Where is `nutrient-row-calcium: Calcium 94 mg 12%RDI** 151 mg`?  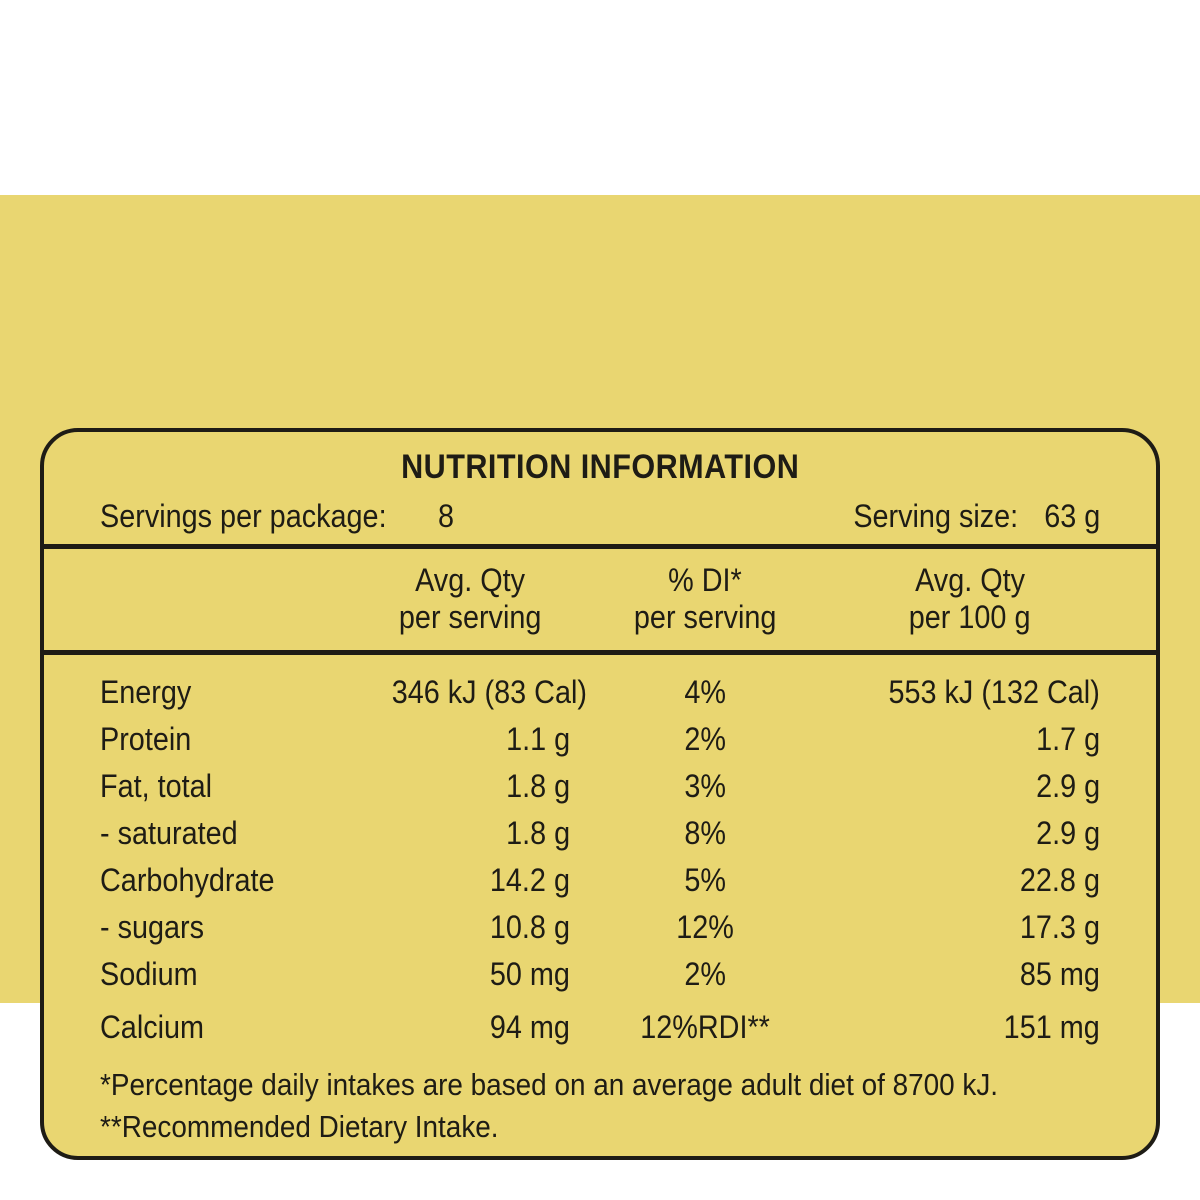 nutrient-row-calcium: Calcium 94 mg 12%RDI** 151 mg is located at coordinates (600, 1027).